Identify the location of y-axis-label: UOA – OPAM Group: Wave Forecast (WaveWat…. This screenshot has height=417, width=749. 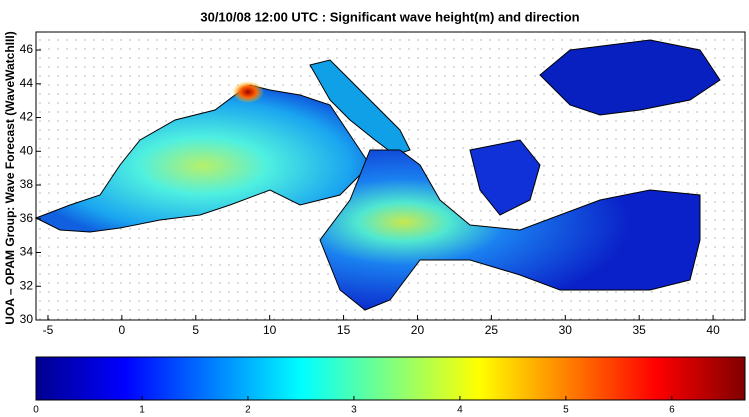
(10, 177).